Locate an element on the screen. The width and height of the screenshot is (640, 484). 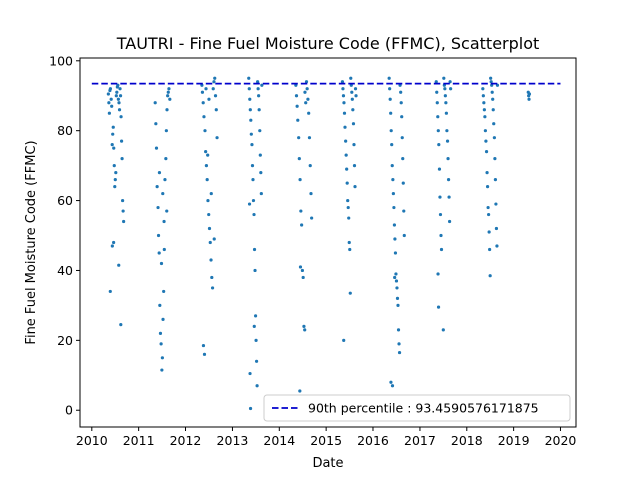
x-tick-label: 2014 is located at coordinates (279, 440).